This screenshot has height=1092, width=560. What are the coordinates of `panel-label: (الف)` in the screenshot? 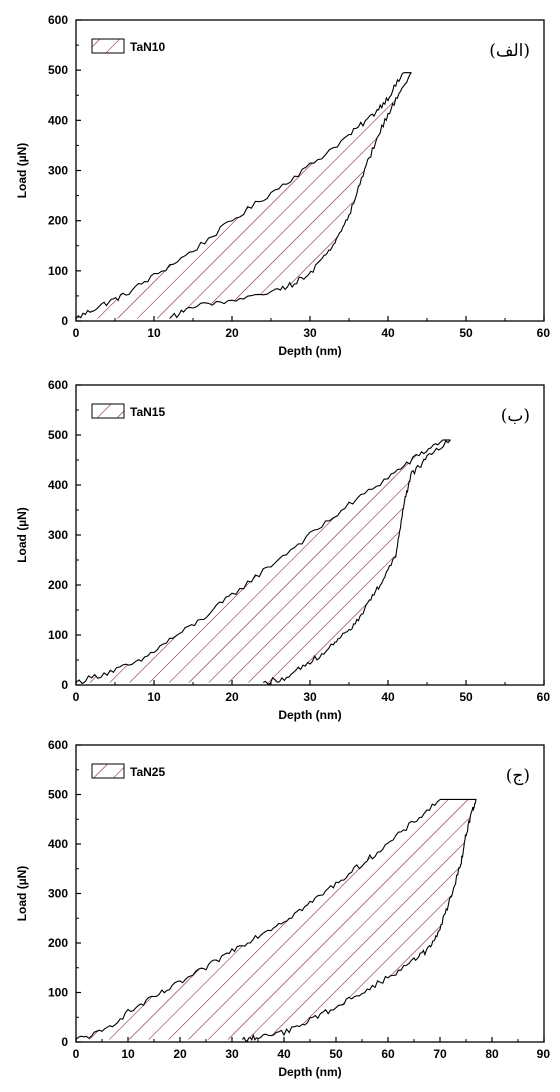 It's located at (509, 51).